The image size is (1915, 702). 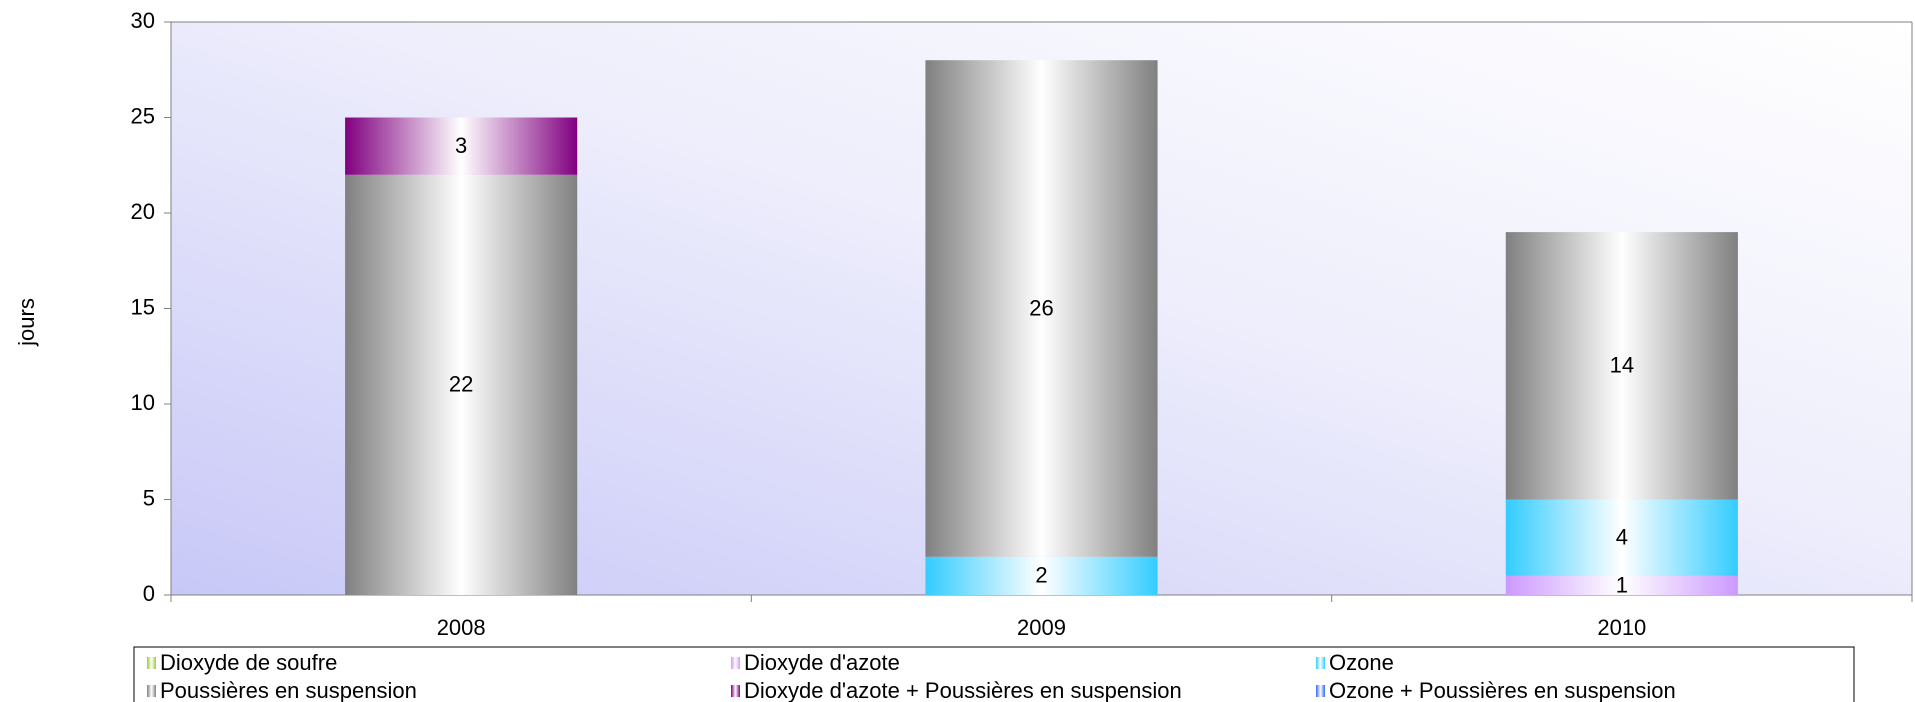 What do you see at coordinates (248, 662) in the screenshot?
I see `legend-label: Dioxyde de soufre` at bounding box center [248, 662].